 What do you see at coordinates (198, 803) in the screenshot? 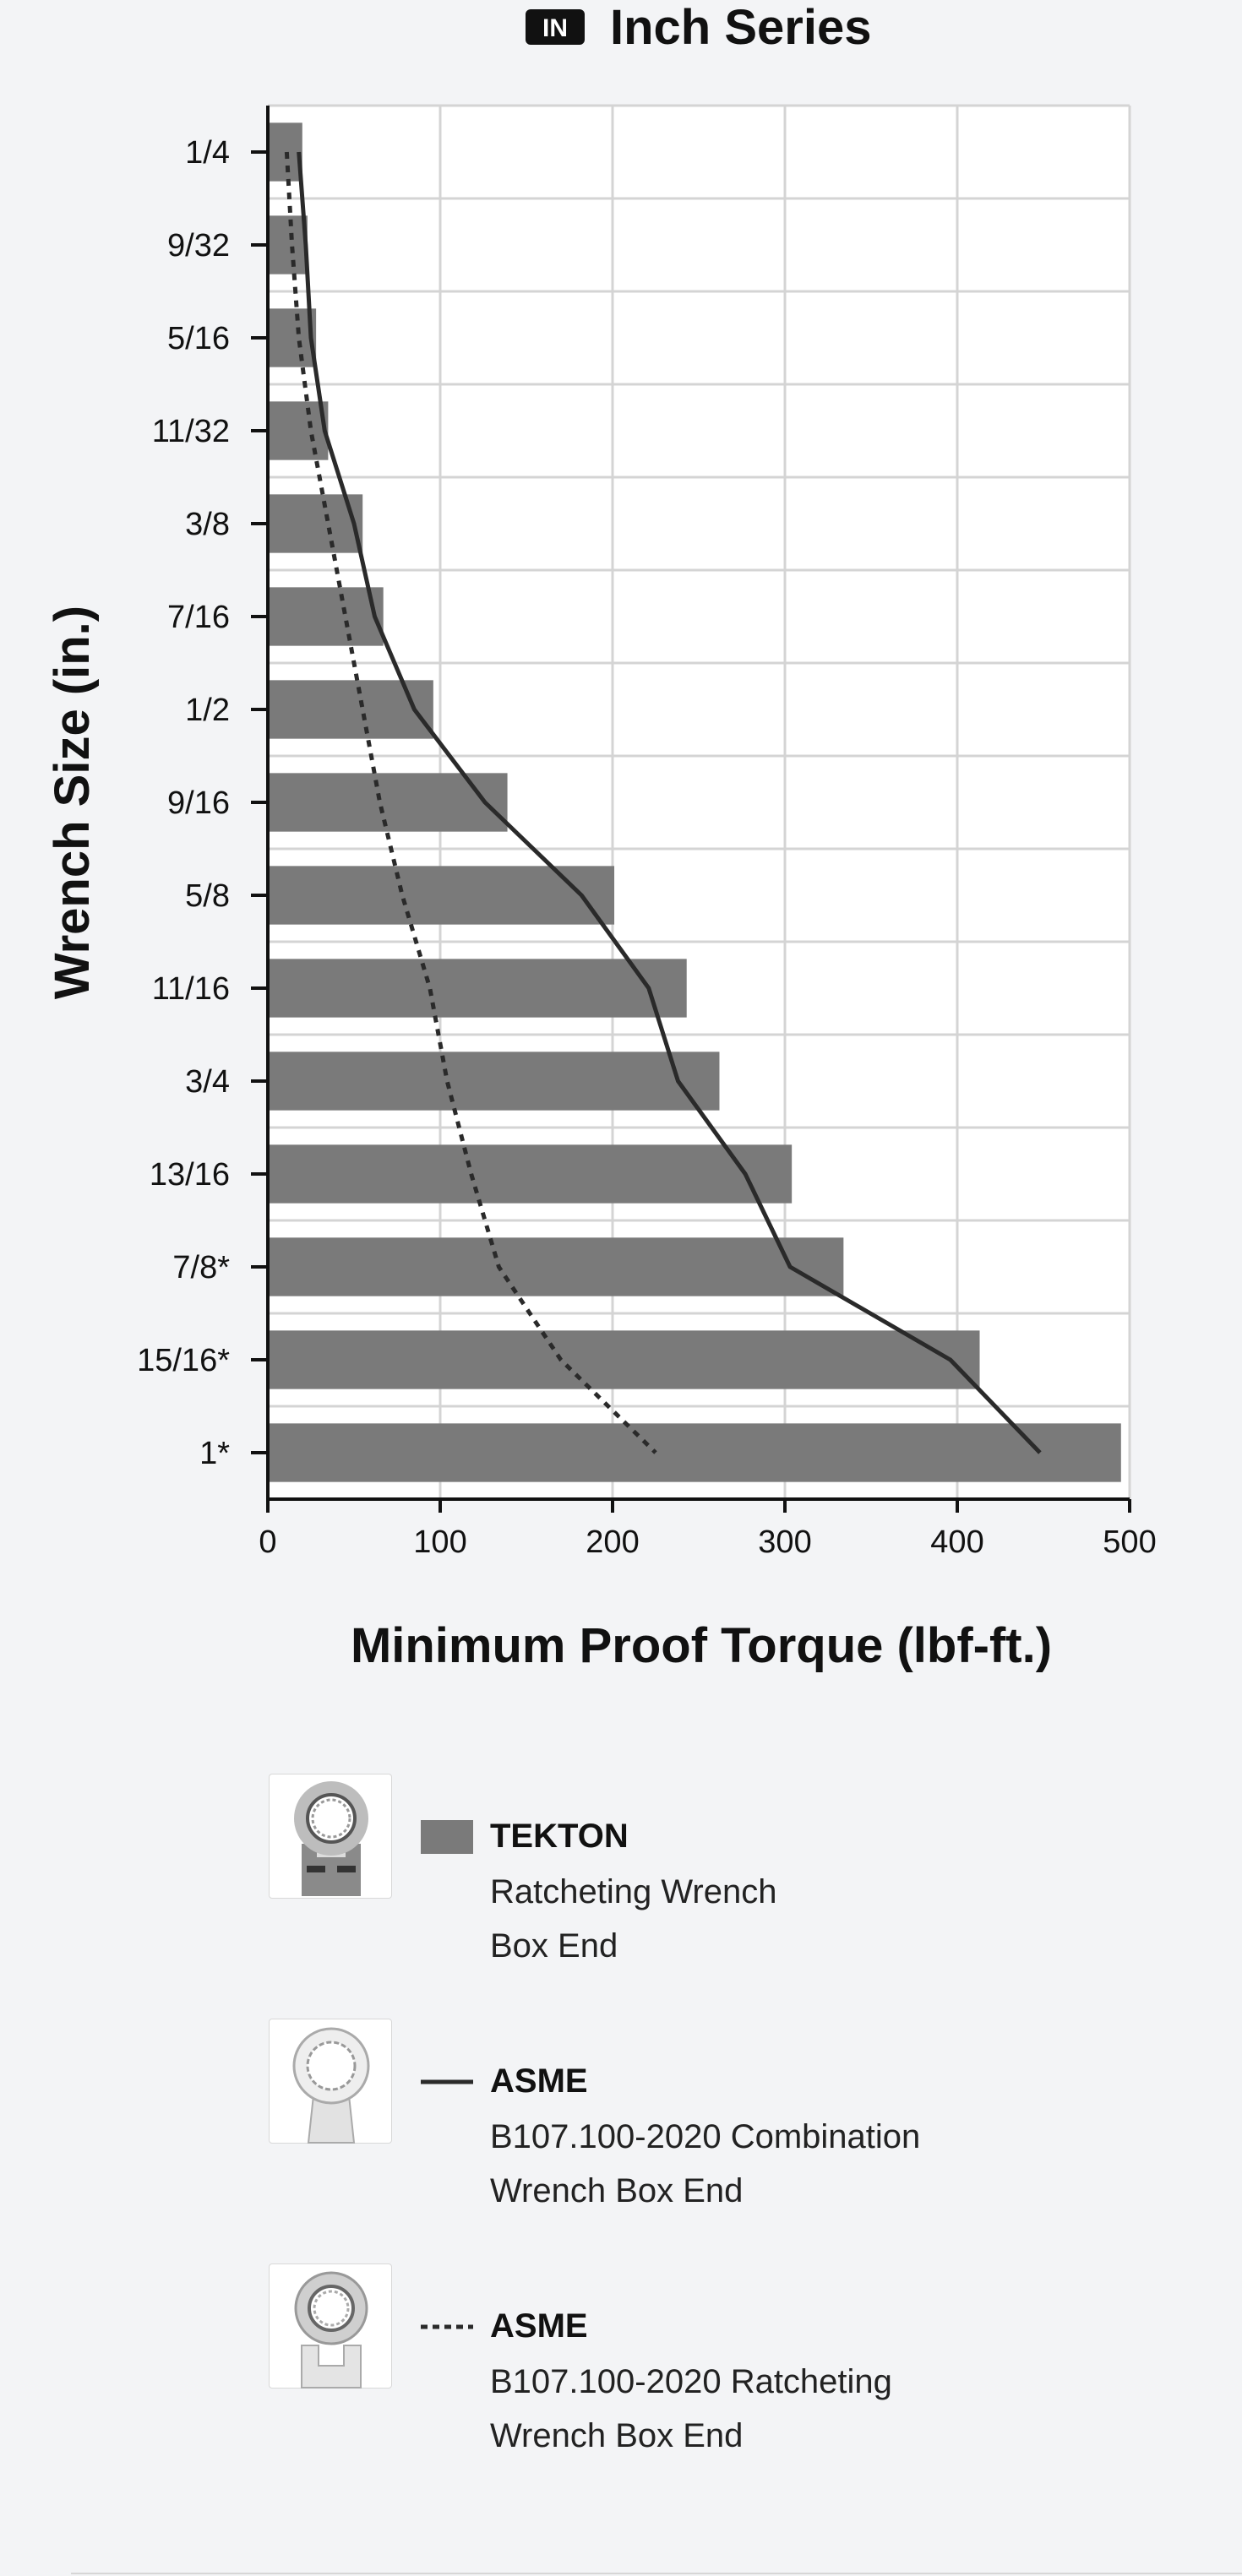
I see `y-tick-label: 9/16` at bounding box center [198, 803].